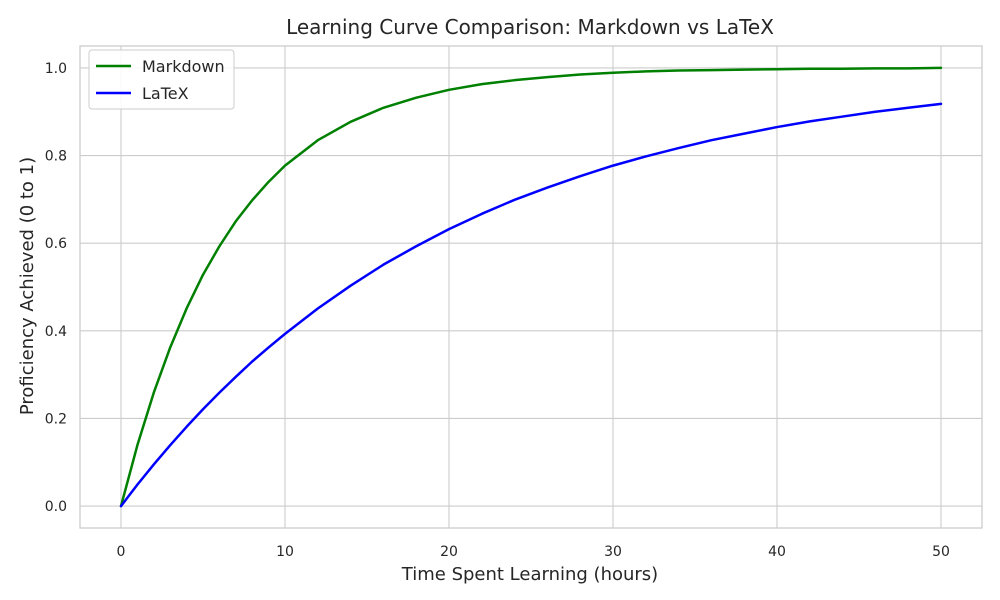 The height and width of the screenshot is (600, 1000). What do you see at coordinates (941, 552) in the screenshot?
I see `x-tick-label: 50` at bounding box center [941, 552].